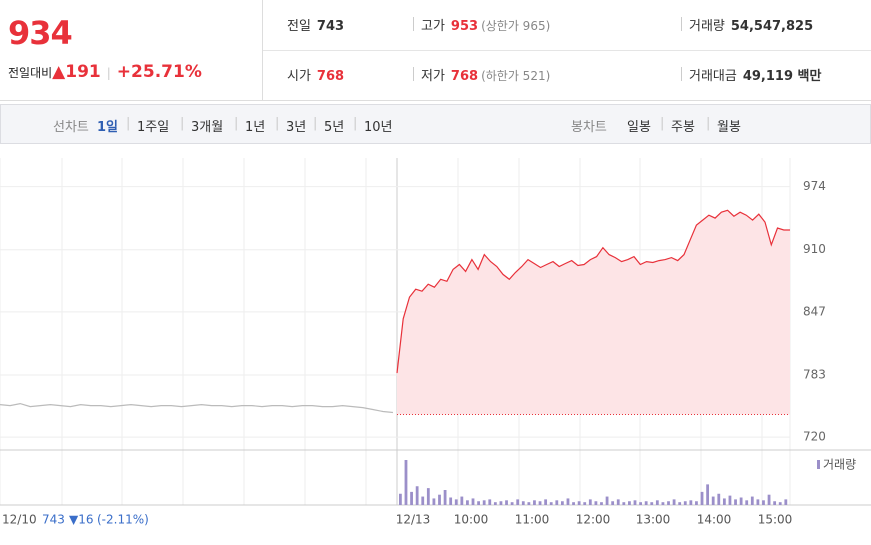  I want to click on price-line, so click(197, 408).